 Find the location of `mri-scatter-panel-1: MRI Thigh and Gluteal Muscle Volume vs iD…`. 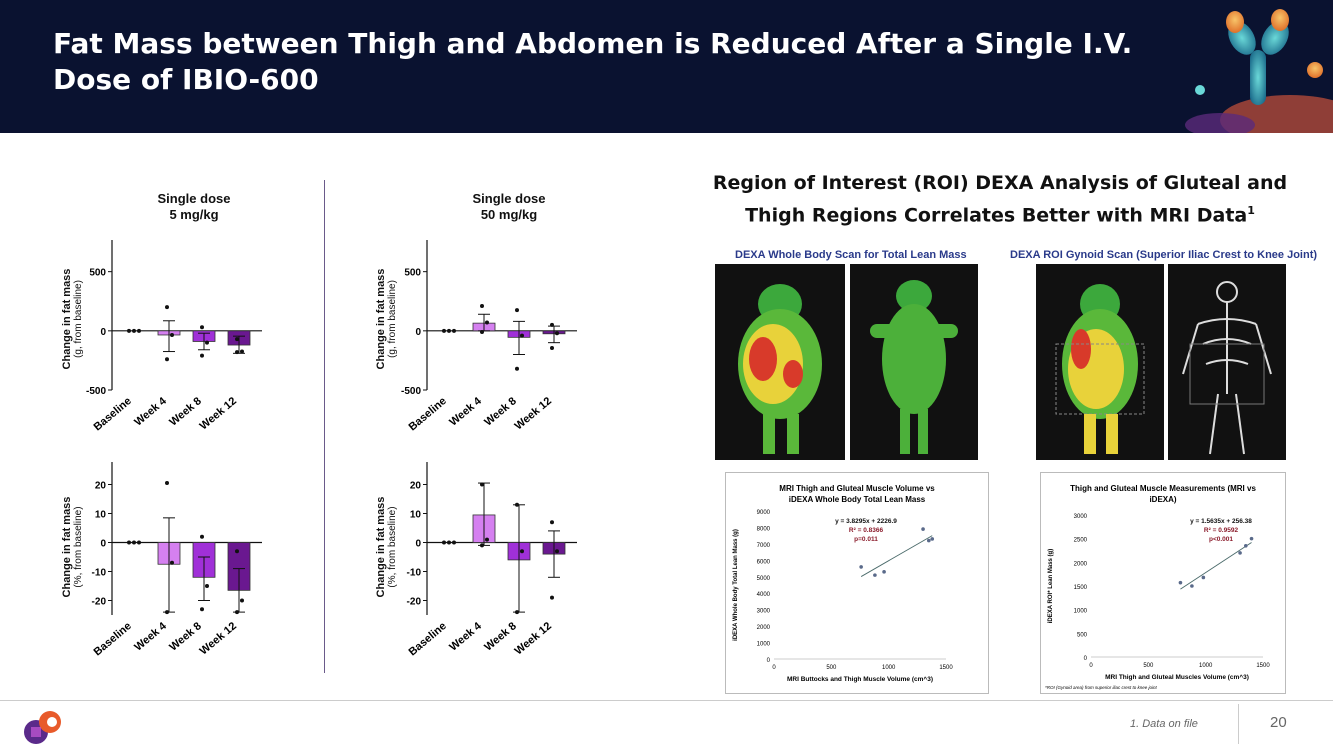

mri-scatter-panel-1: MRI Thigh and Gluteal Muscle Volume vs iD… is located at coordinates (857, 583).